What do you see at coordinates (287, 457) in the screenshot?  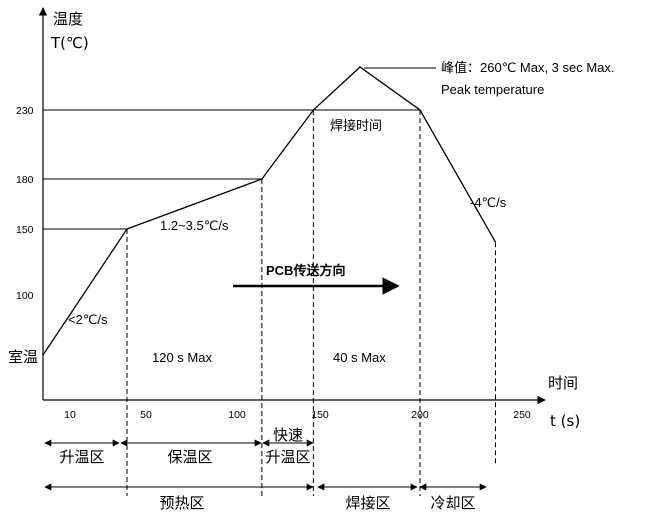 I see `zone-fast-ramp-label-2: 升温区` at bounding box center [287, 457].